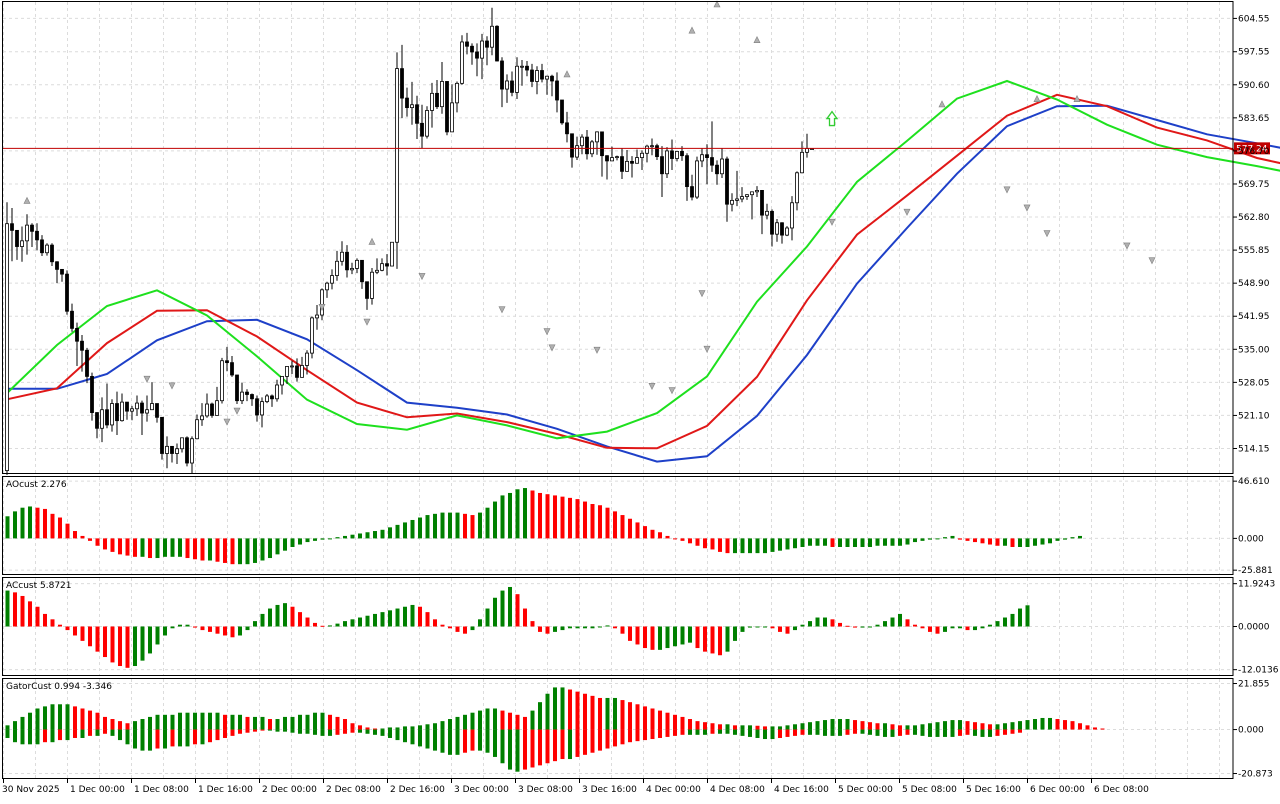  Describe the element at coordinates (618, 626) in the screenshot. I see `panel-frame-ac` at that location.